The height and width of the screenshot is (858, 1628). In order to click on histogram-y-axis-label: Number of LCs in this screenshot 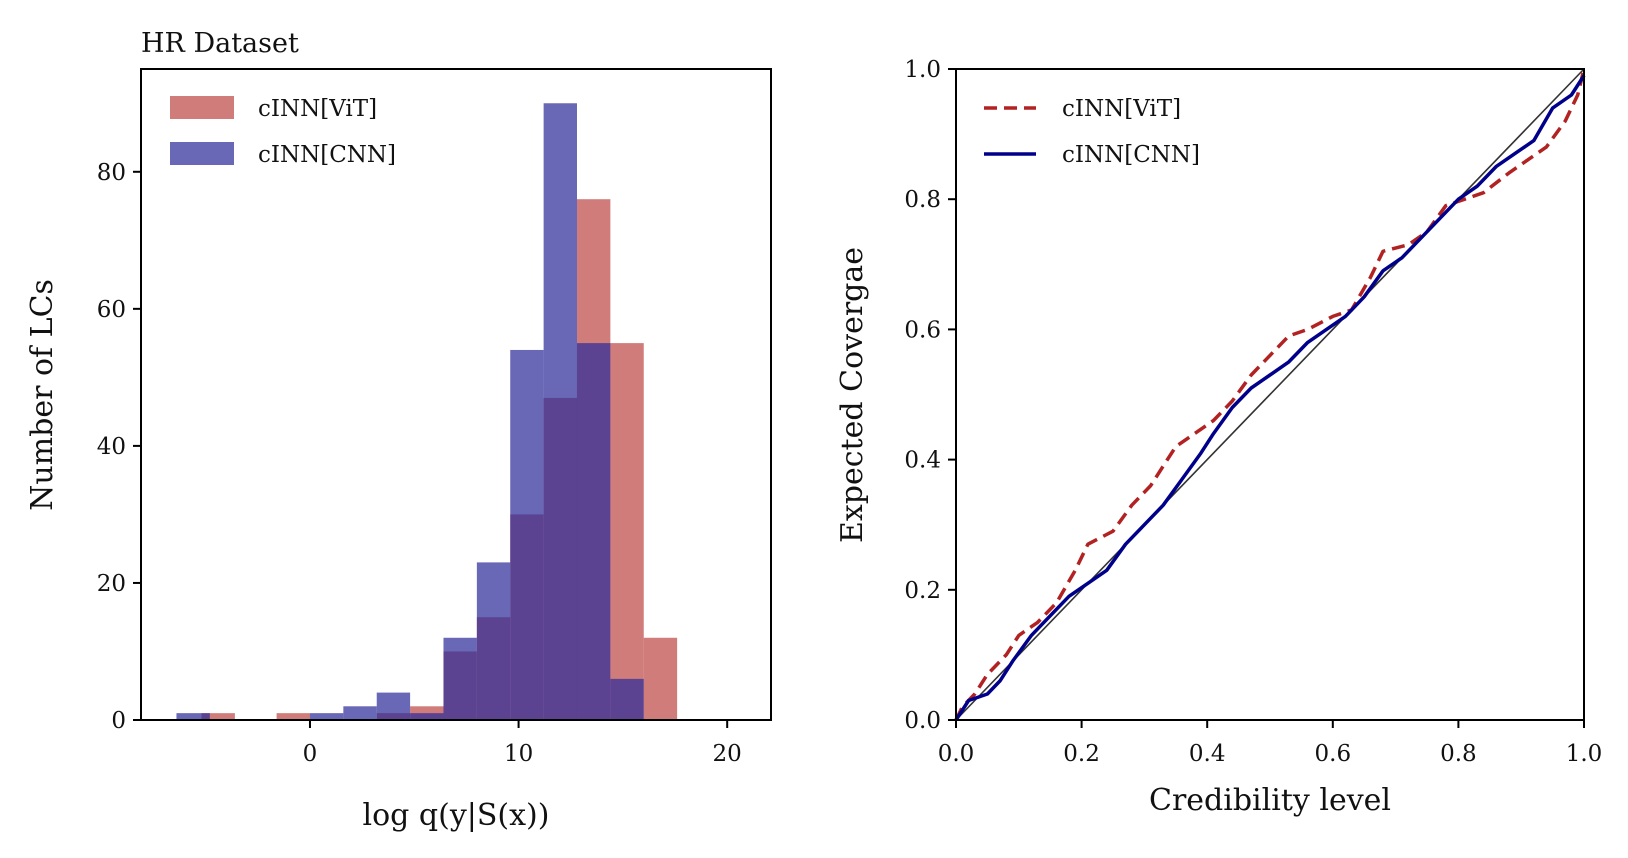, I will do `click(42, 395)`.